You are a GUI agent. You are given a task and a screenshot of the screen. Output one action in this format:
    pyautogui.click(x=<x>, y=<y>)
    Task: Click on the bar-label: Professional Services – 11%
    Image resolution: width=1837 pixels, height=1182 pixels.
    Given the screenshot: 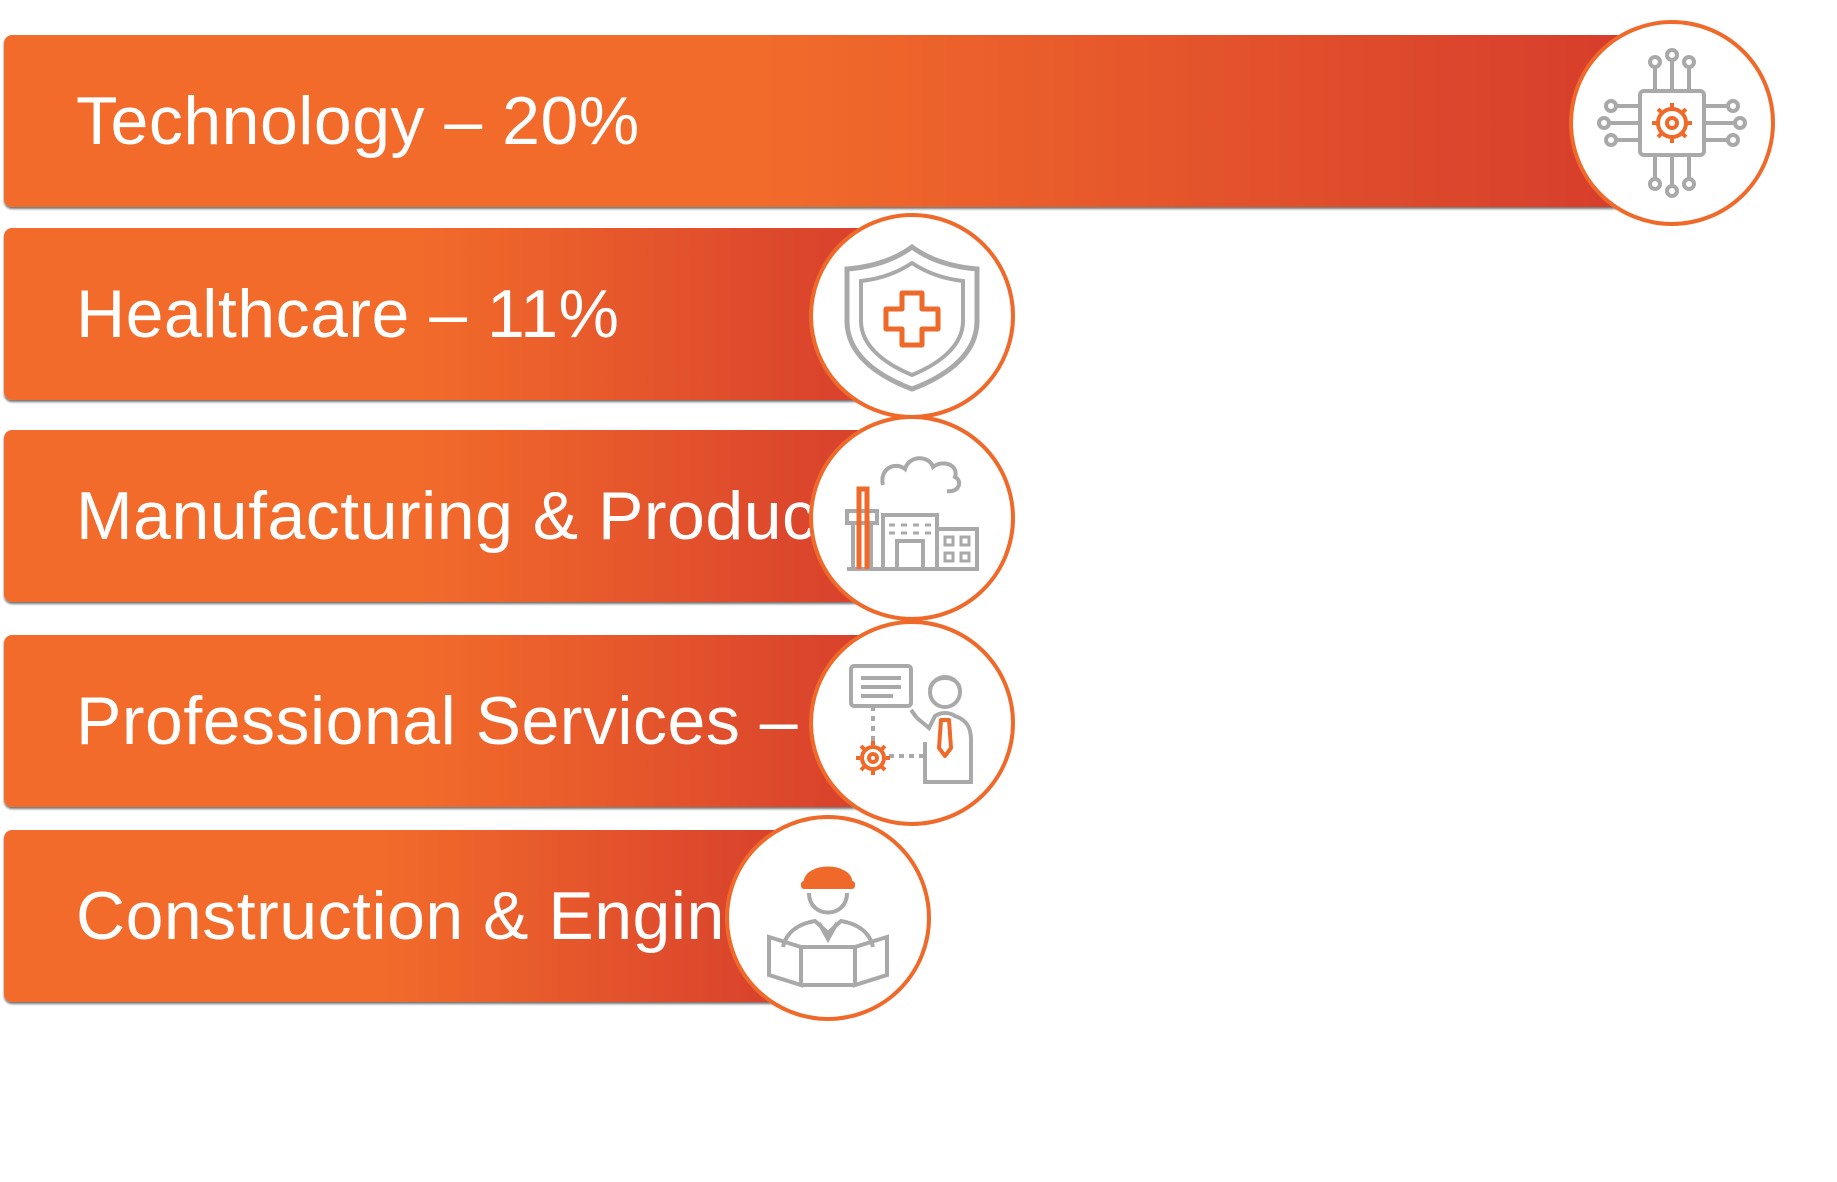 What is the action you would take?
    pyautogui.click(x=513, y=721)
    